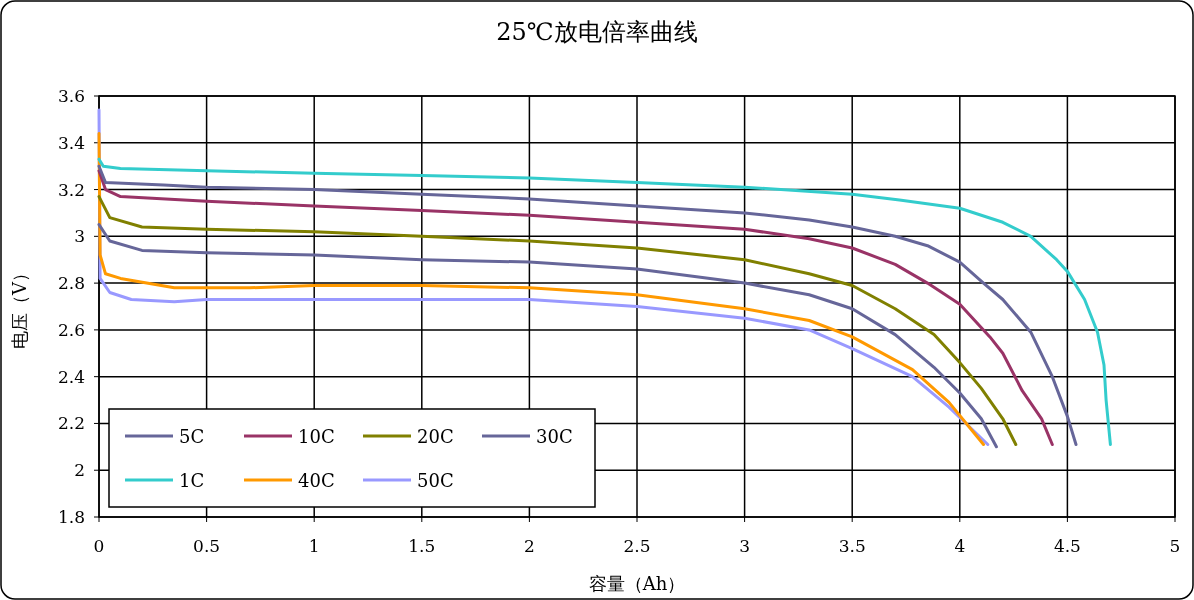  I want to click on y-tick-label: 3.6, so click(71, 96).